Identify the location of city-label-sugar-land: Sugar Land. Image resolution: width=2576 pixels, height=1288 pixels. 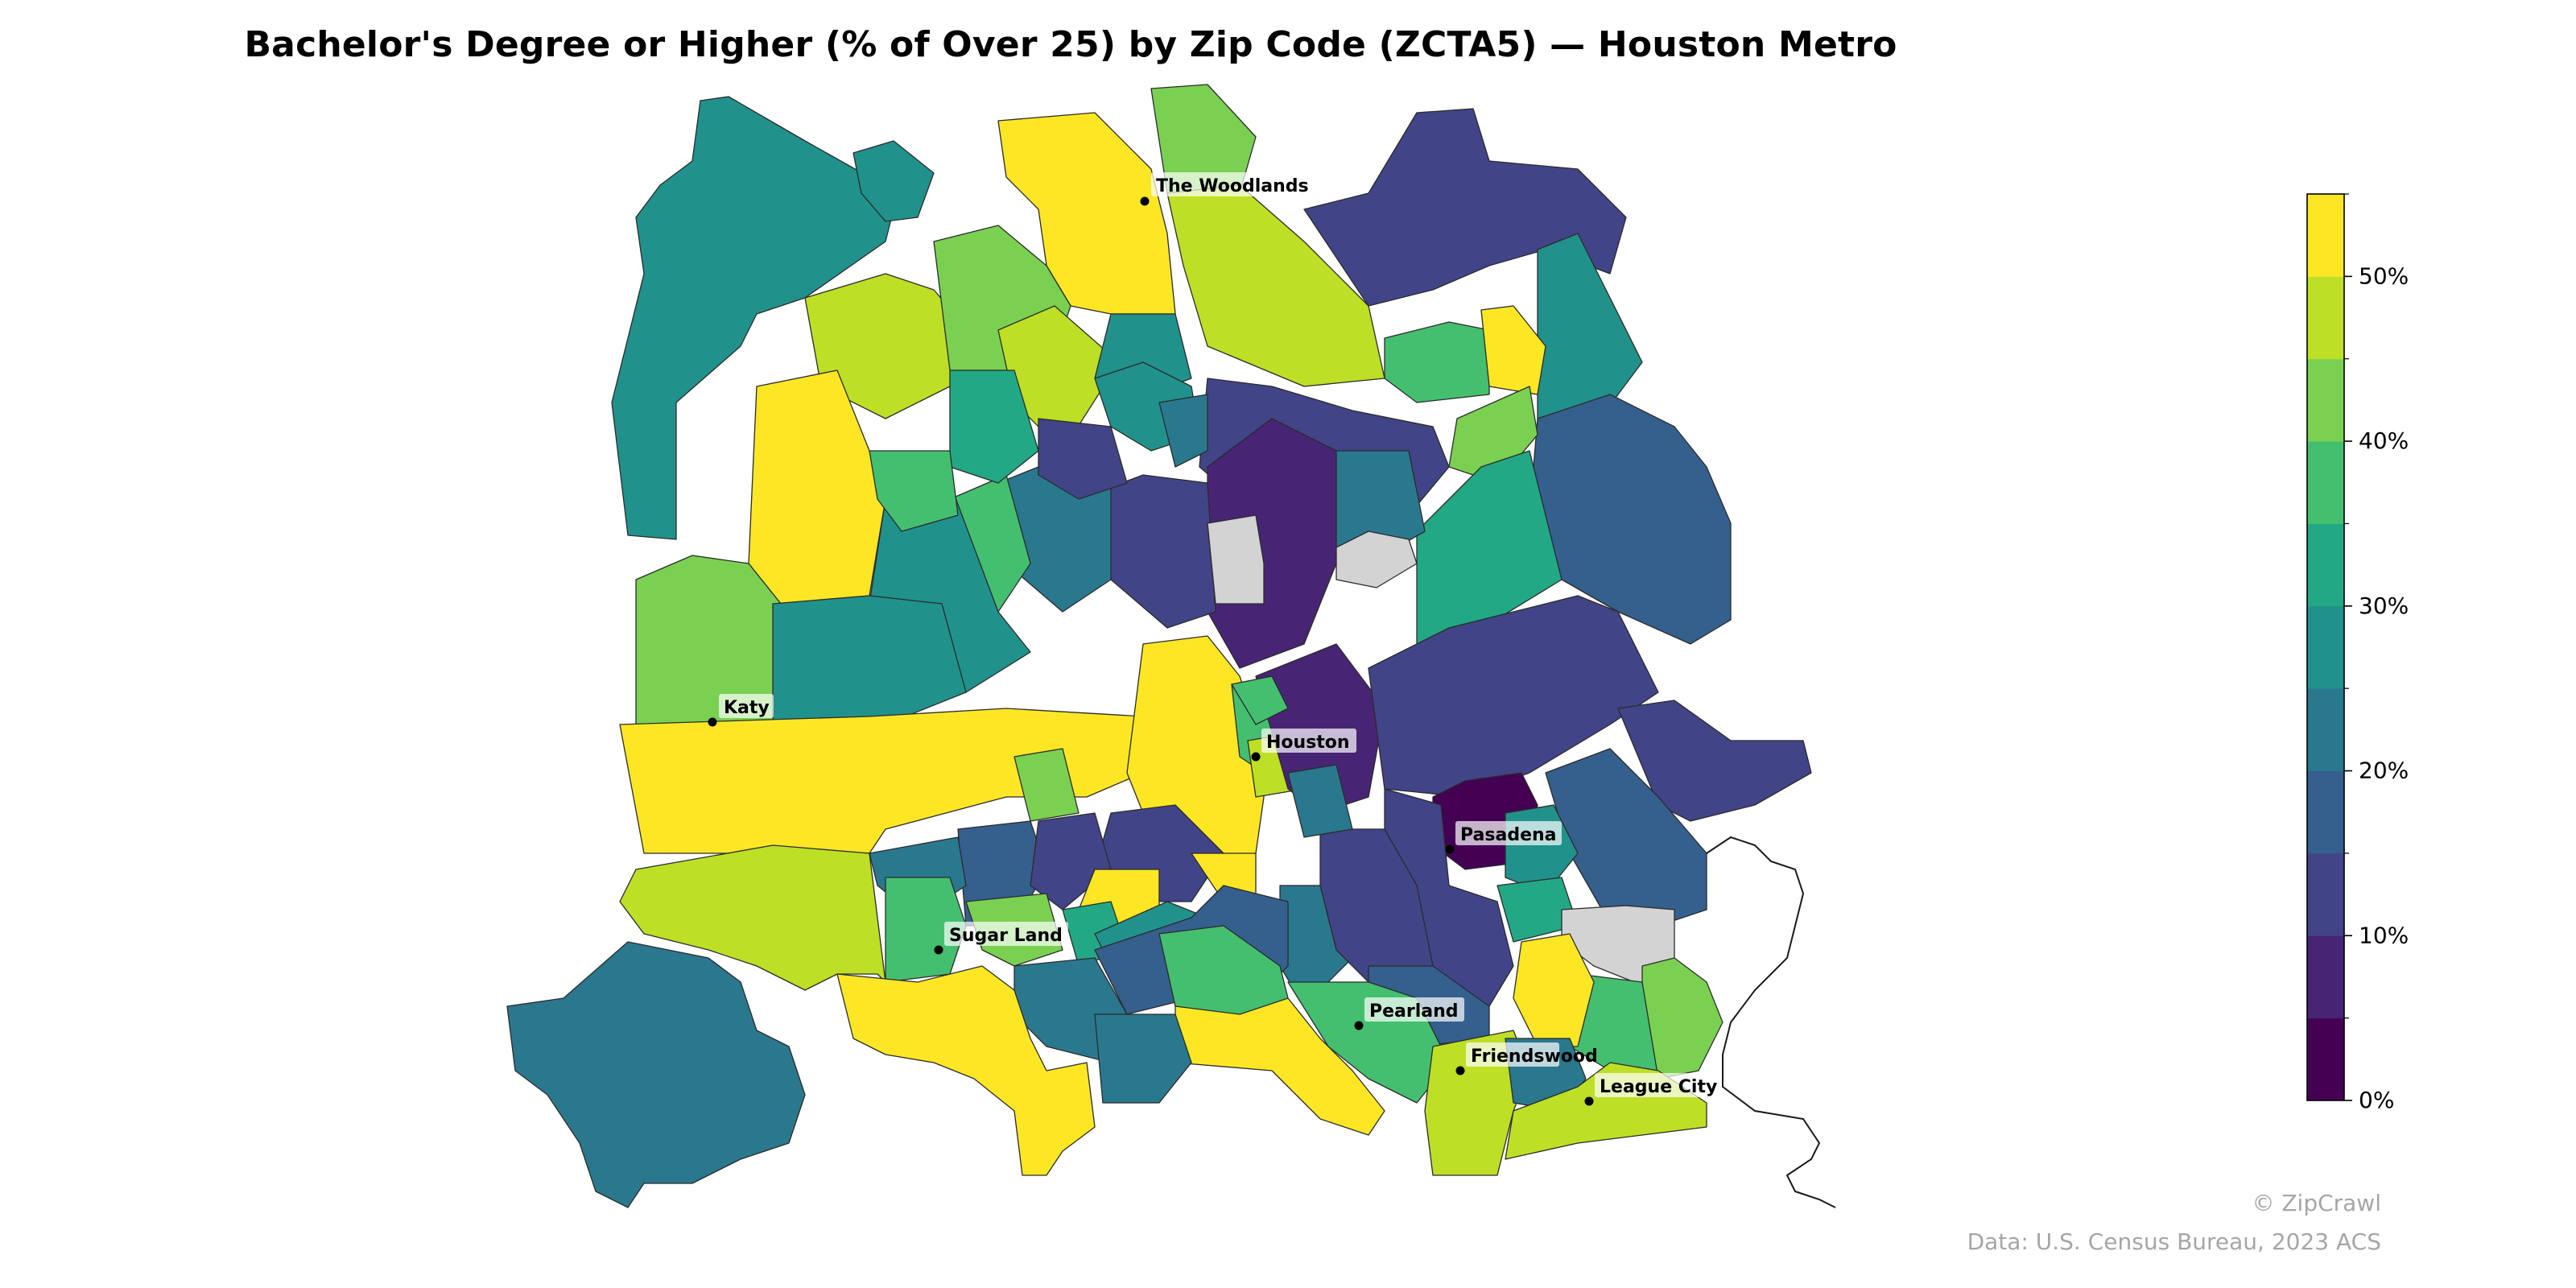
(1001, 938).